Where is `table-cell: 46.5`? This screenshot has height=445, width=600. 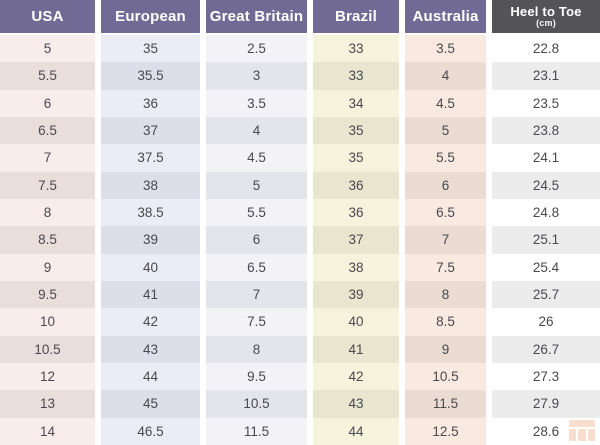
table-cell: 46.5 is located at coordinates (150, 431).